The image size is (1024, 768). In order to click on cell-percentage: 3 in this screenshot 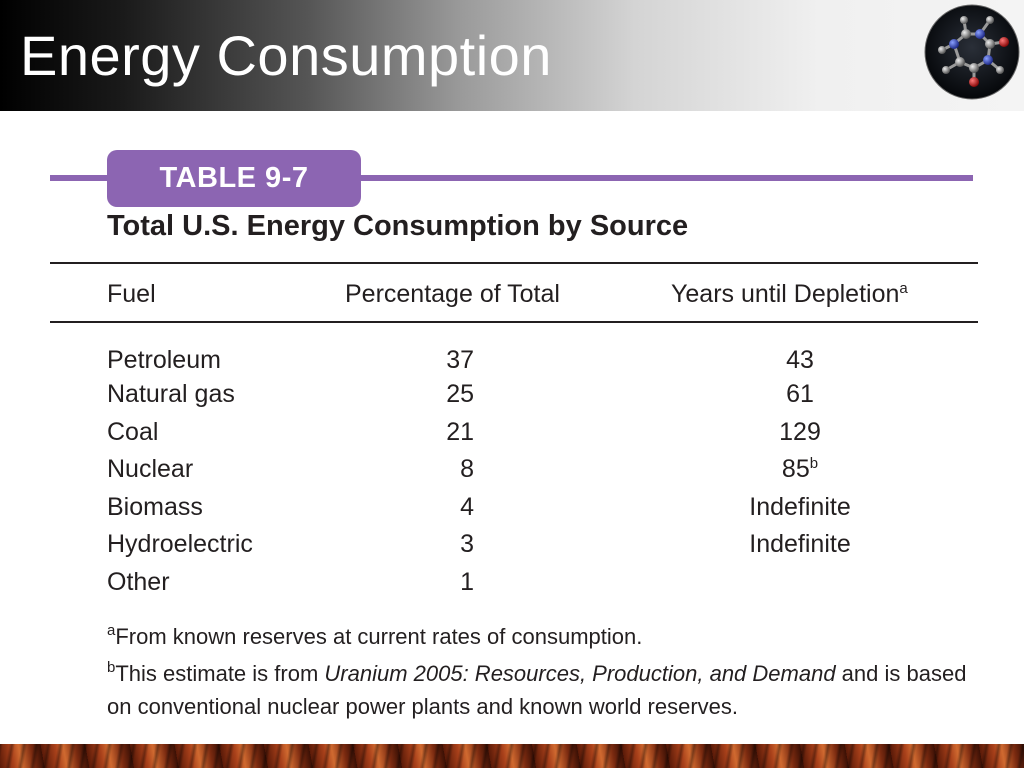, I will do `click(467, 544)`.